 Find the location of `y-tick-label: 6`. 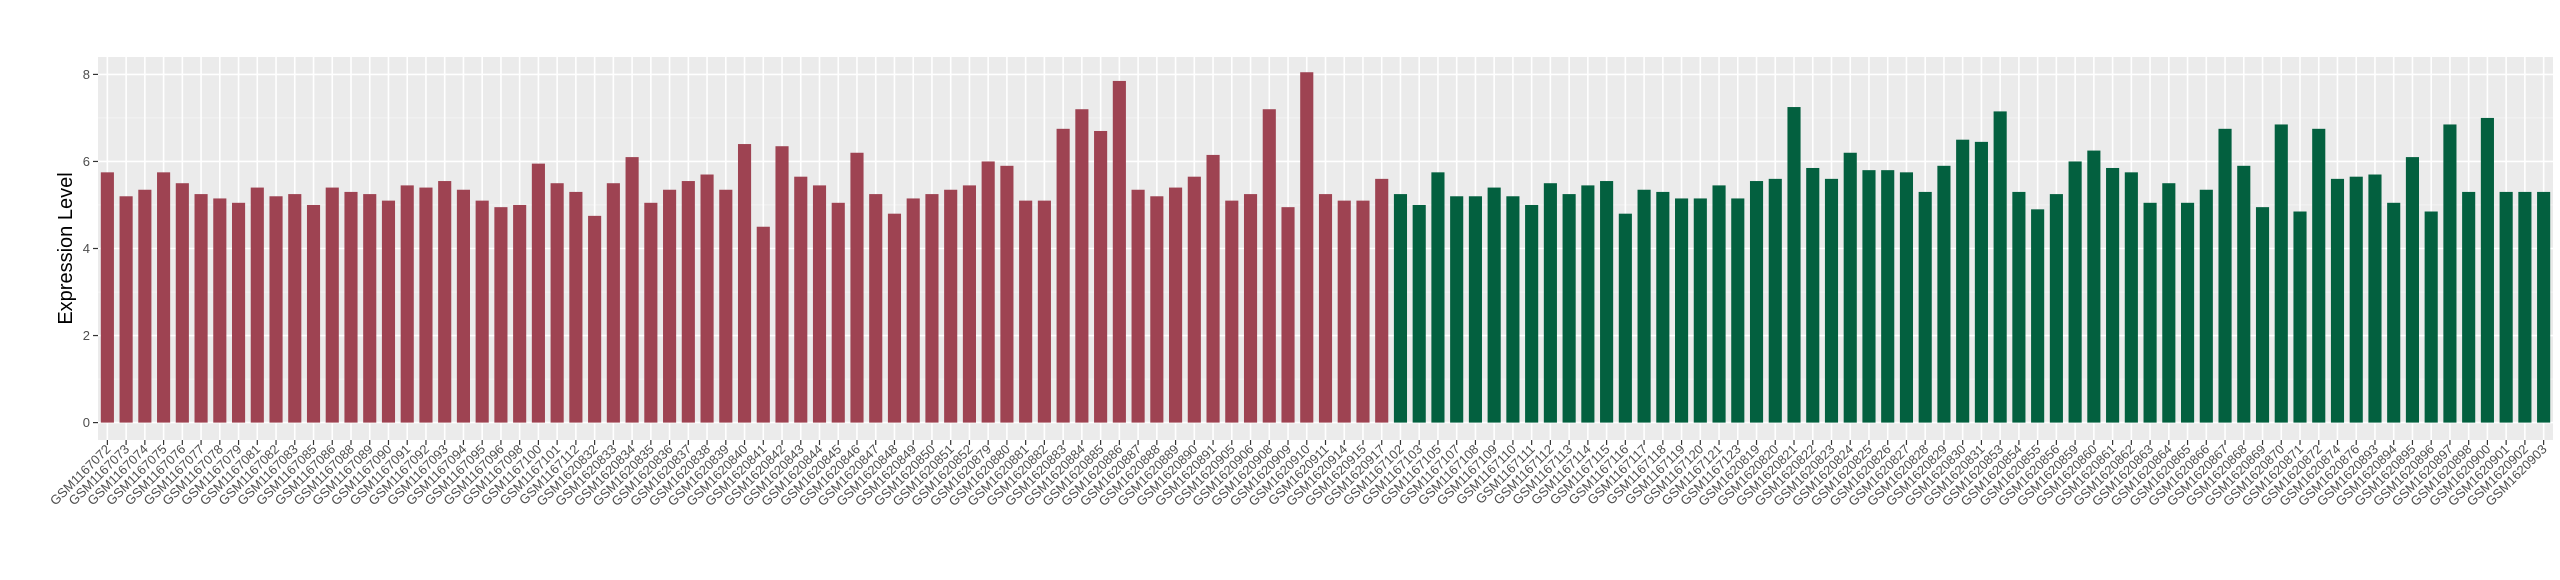

y-tick-label: 6 is located at coordinates (86, 161).